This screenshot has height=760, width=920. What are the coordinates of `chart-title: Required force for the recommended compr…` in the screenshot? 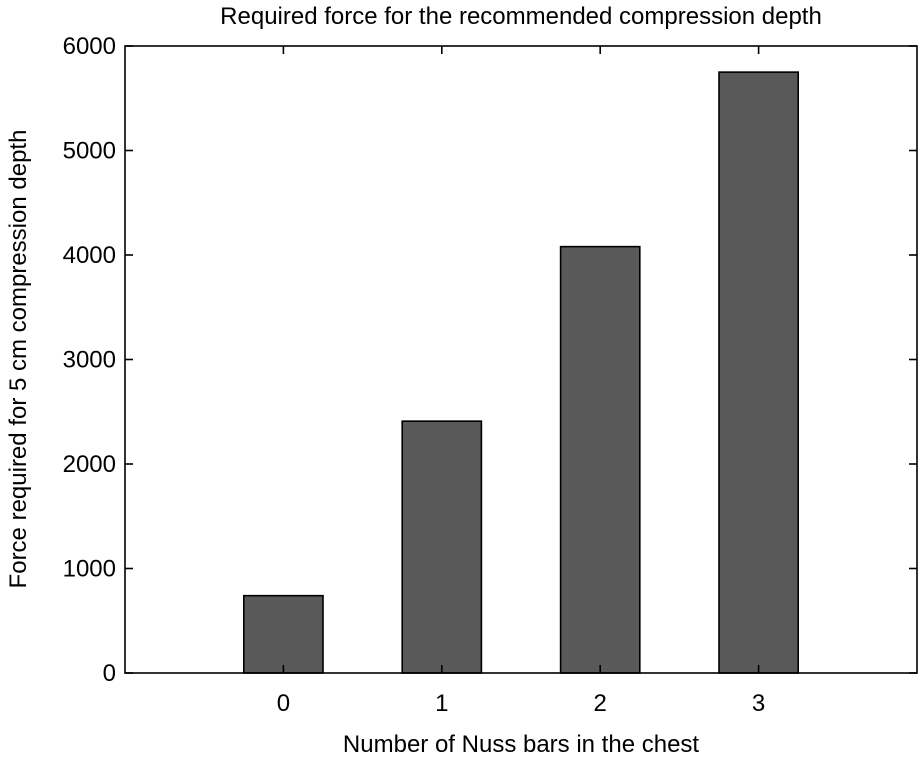 It's located at (521, 16).